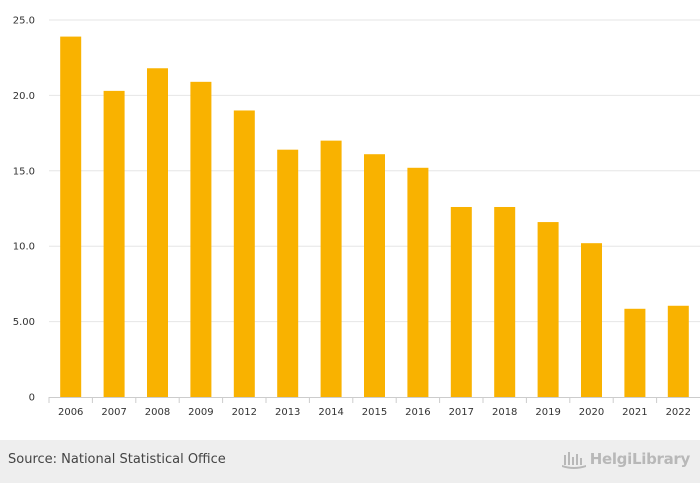 The image size is (700, 483). Describe the element at coordinates (24, 171) in the screenshot. I see `y-tick-label: 15.0` at that location.